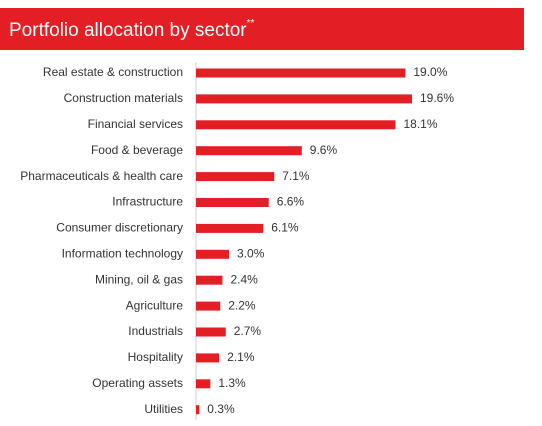  Describe the element at coordinates (119, 228) in the screenshot. I see `category-label: Consumer discretionary` at that location.